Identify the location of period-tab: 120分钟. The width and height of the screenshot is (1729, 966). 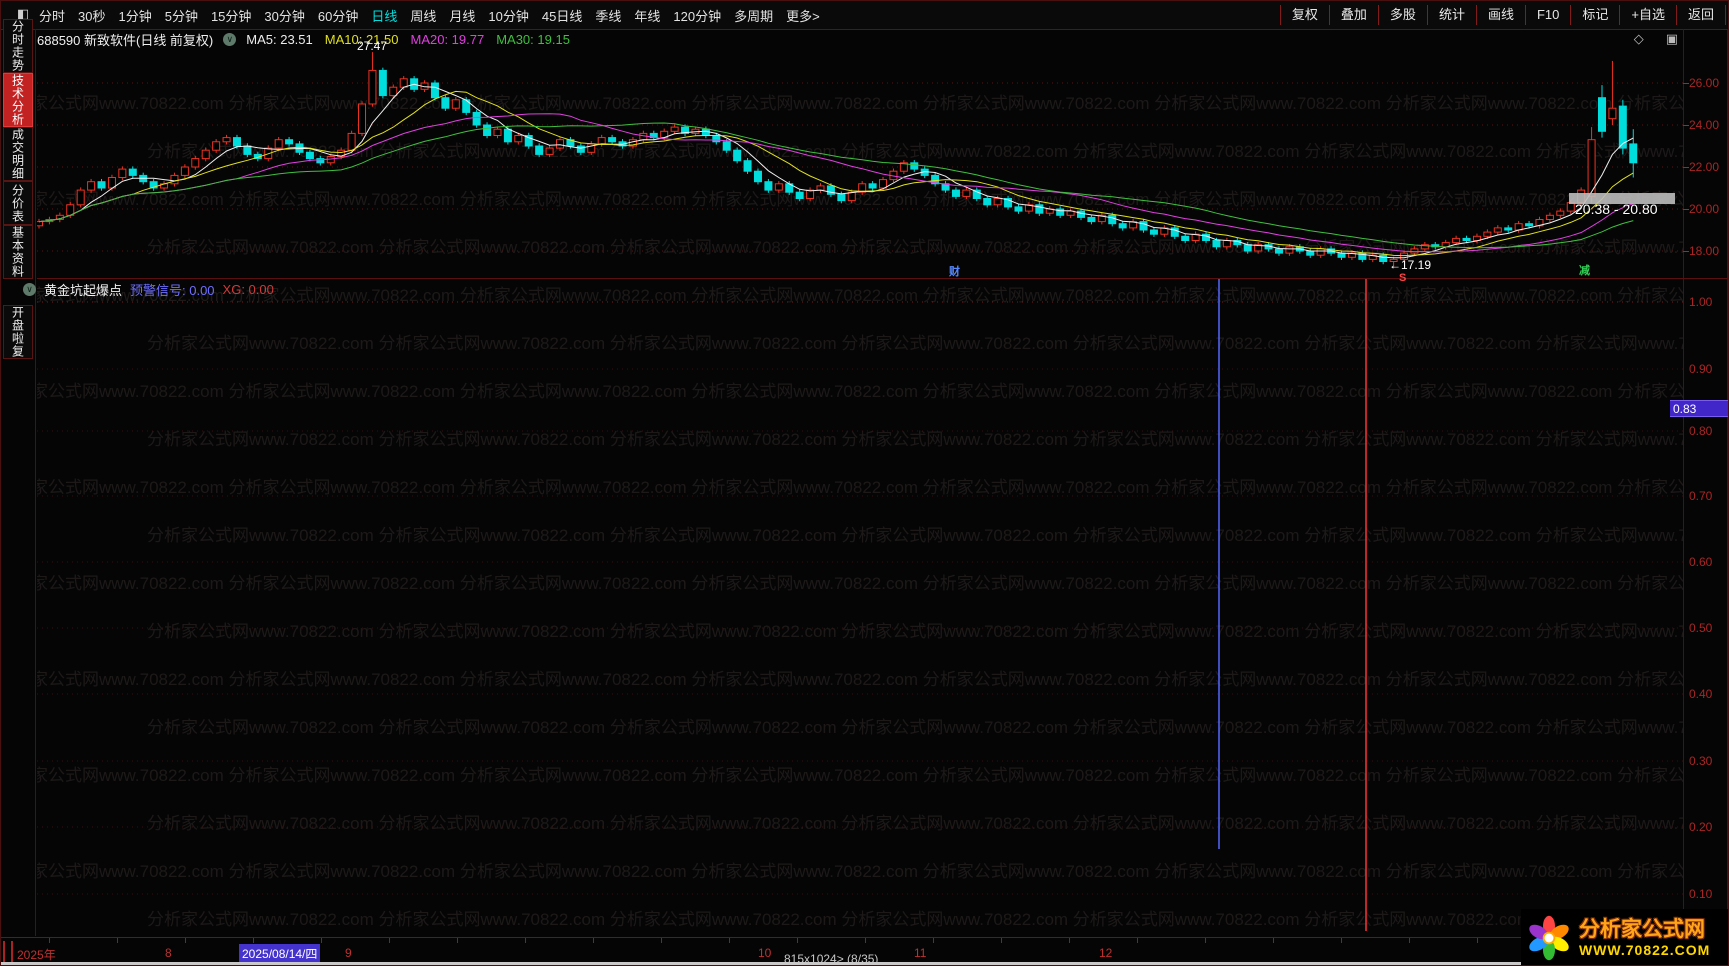
(697, 16).